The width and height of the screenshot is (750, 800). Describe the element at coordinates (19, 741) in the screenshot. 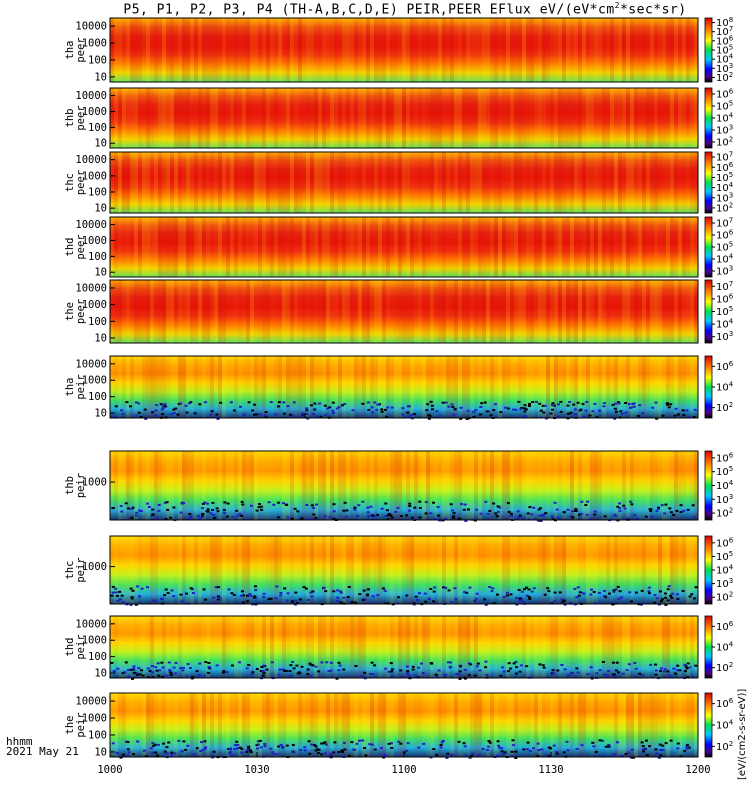

I see `time-axis-label: hhmm` at that location.